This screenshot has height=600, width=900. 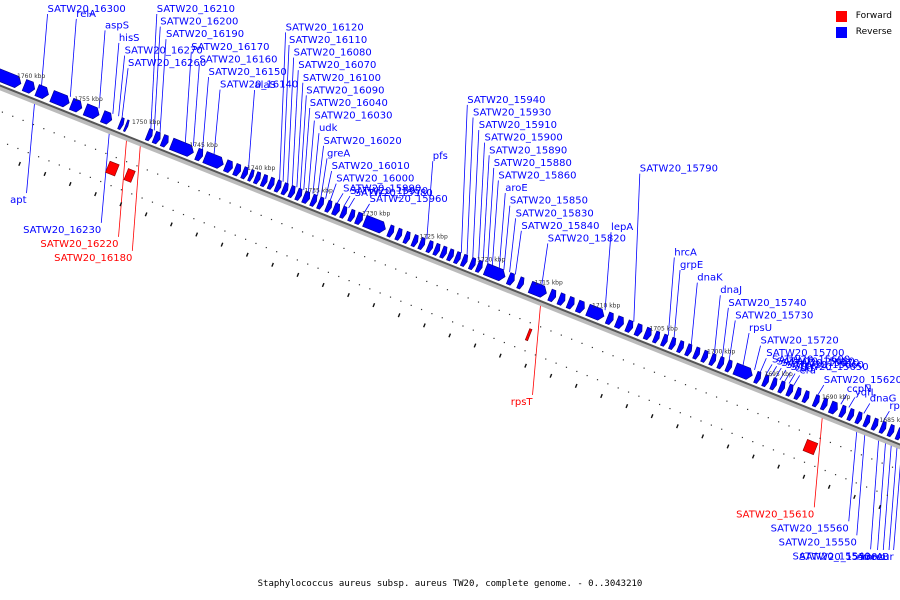 What do you see at coordinates (528, 150) in the screenshot?
I see `gene-label: SATW20_15890` at bounding box center [528, 150].